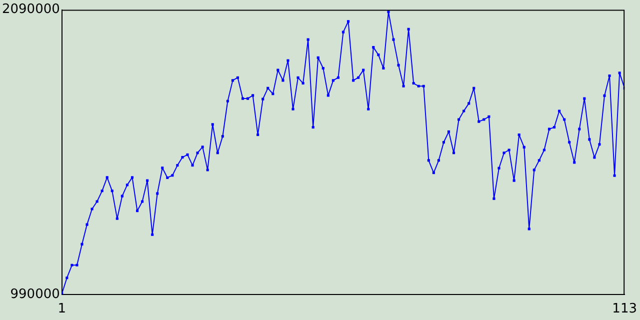 Image resolution: width=640 pixels, height=320 pixels. What do you see at coordinates (35, 294) in the screenshot?
I see `y-tick-label: 990000` at bounding box center [35, 294].